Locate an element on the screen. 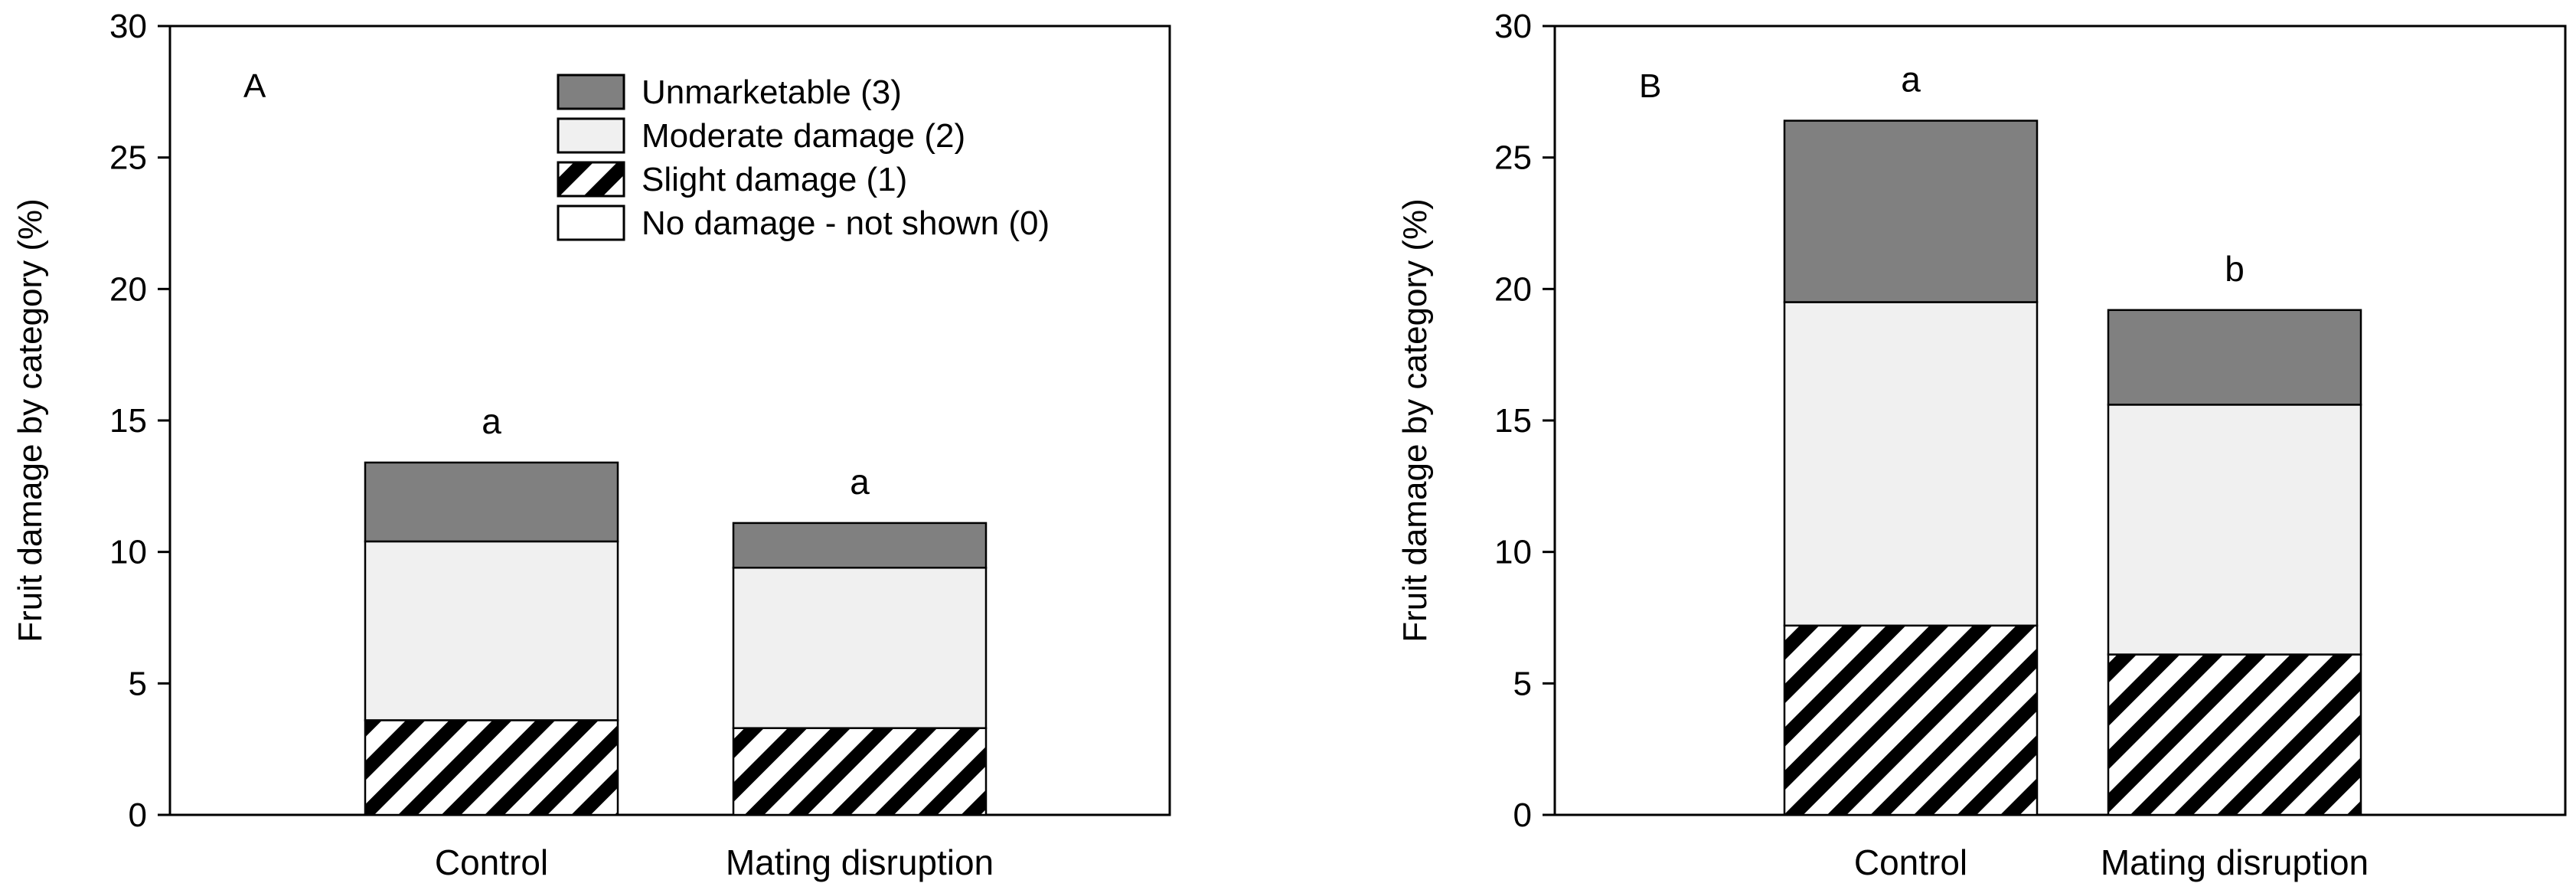 The height and width of the screenshot is (893, 2576). panel-a-y-tick-label-3: 15 is located at coordinates (128, 421).